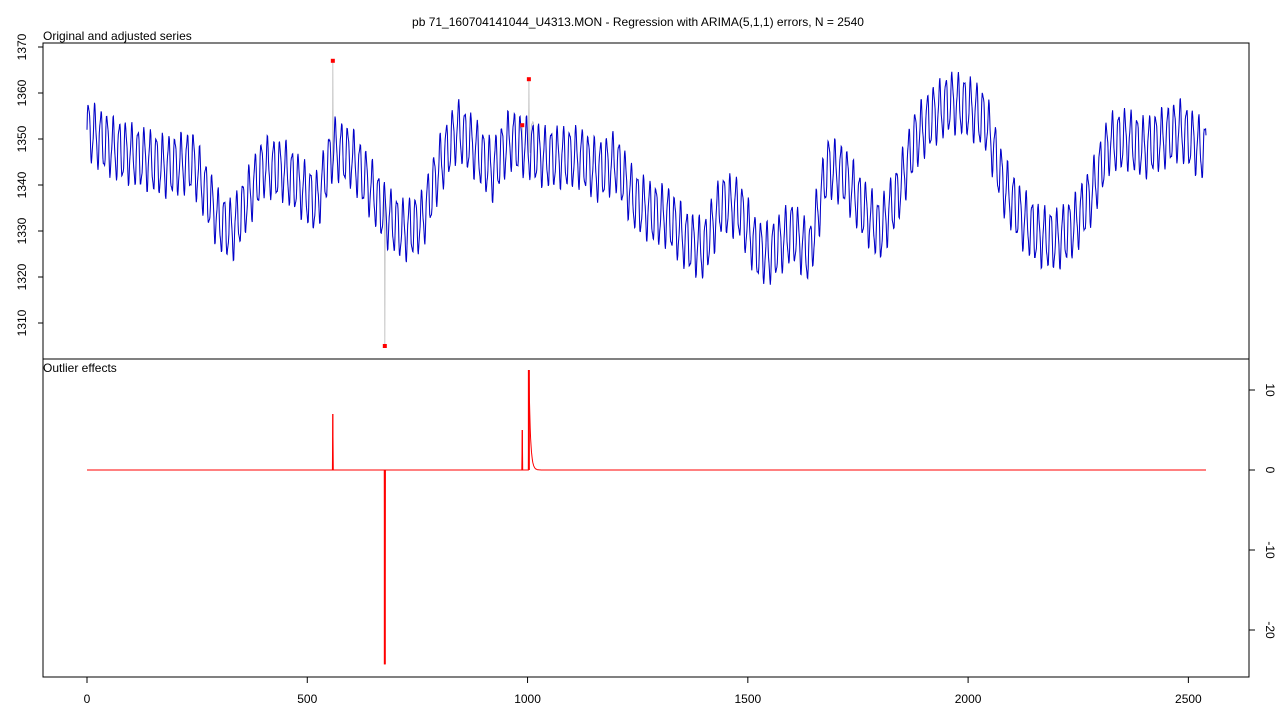 This screenshot has height=720, width=1280. Describe the element at coordinates (22, 184) in the screenshot. I see `top-y-tick-label: 1340` at that location.